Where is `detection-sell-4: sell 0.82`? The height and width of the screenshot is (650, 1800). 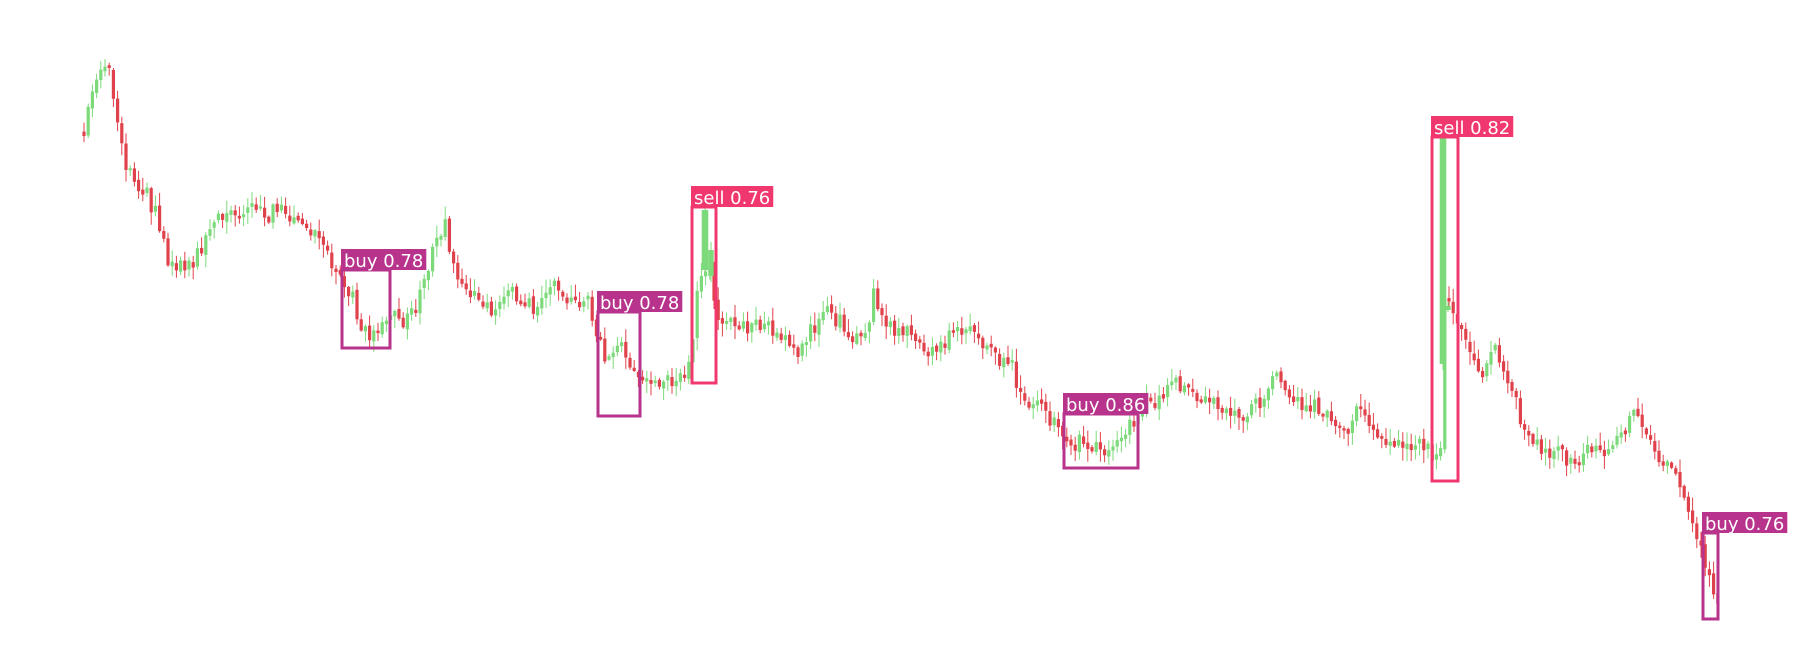 detection-sell-4: sell 0.82 is located at coordinates (1472, 299).